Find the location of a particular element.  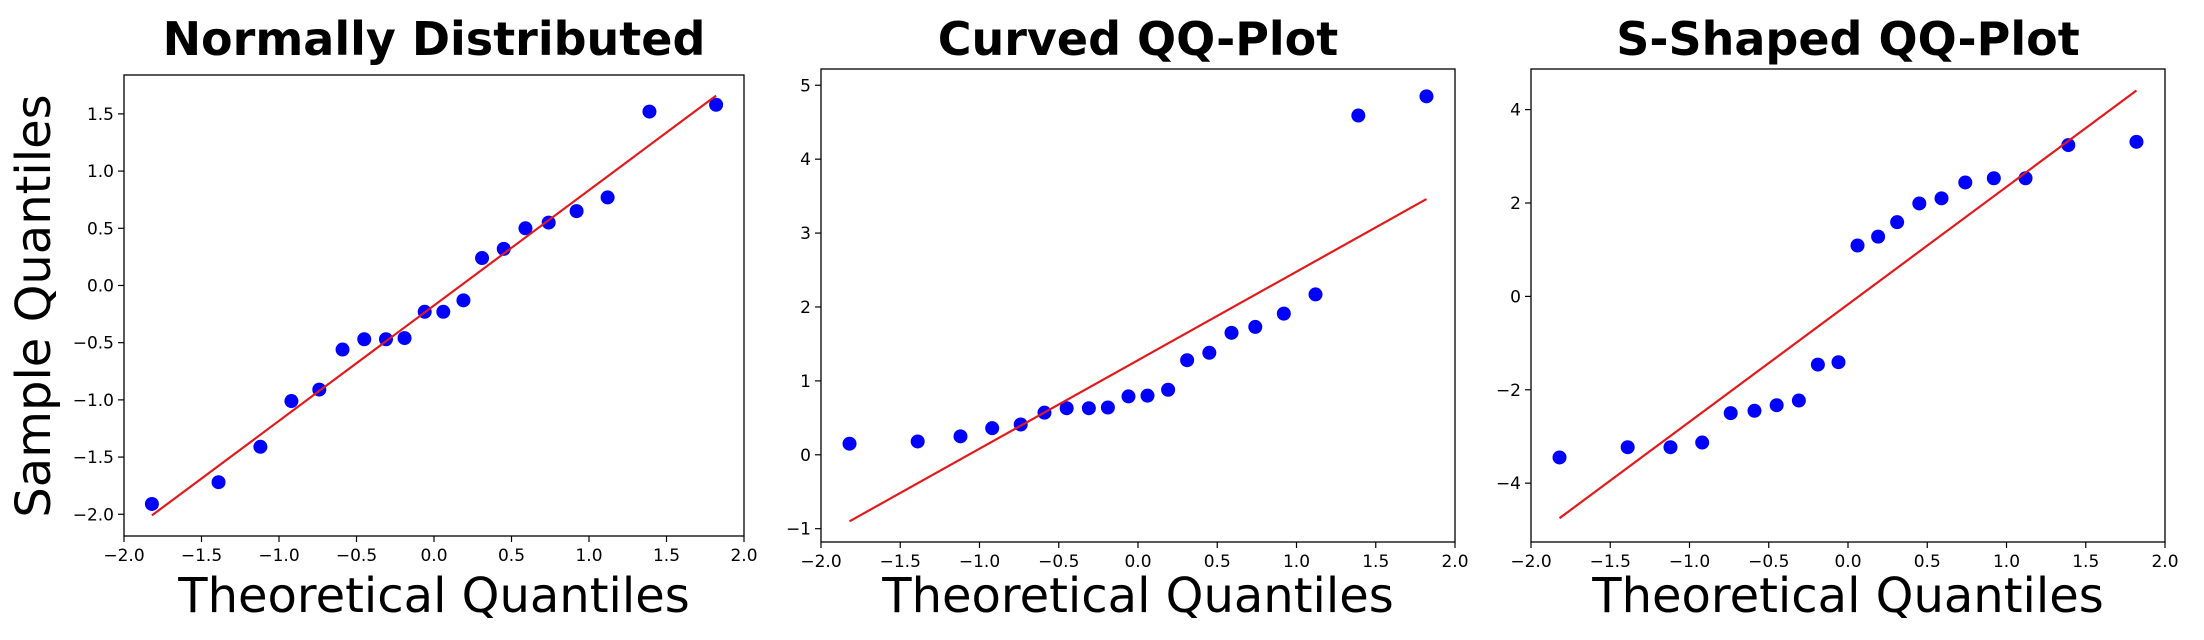

y-tick-label: −2.0 is located at coordinates (93, 515).